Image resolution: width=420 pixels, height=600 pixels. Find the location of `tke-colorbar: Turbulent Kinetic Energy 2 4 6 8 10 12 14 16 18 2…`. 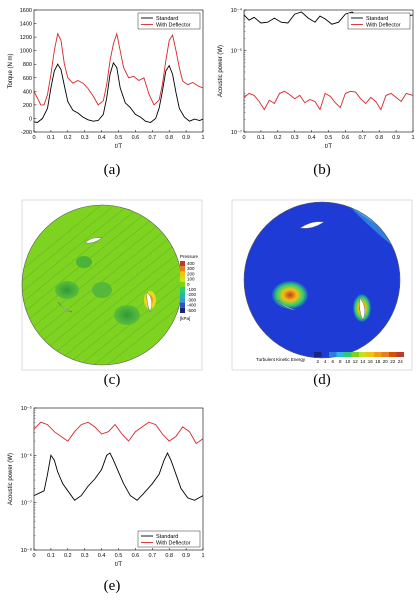

tke-colorbar: Turbulent Kinetic Energy 2 4 6 8 10 12 14 16 18 2… is located at coordinates (330, 358).